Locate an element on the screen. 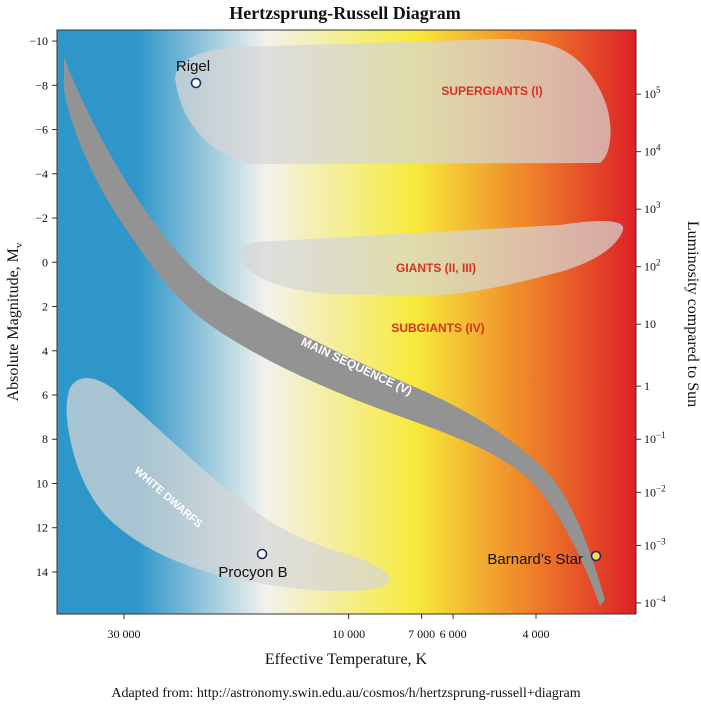 This screenshot has width=701, height=711. right-tick-exp: −3 is located at coordinates (661, 541).